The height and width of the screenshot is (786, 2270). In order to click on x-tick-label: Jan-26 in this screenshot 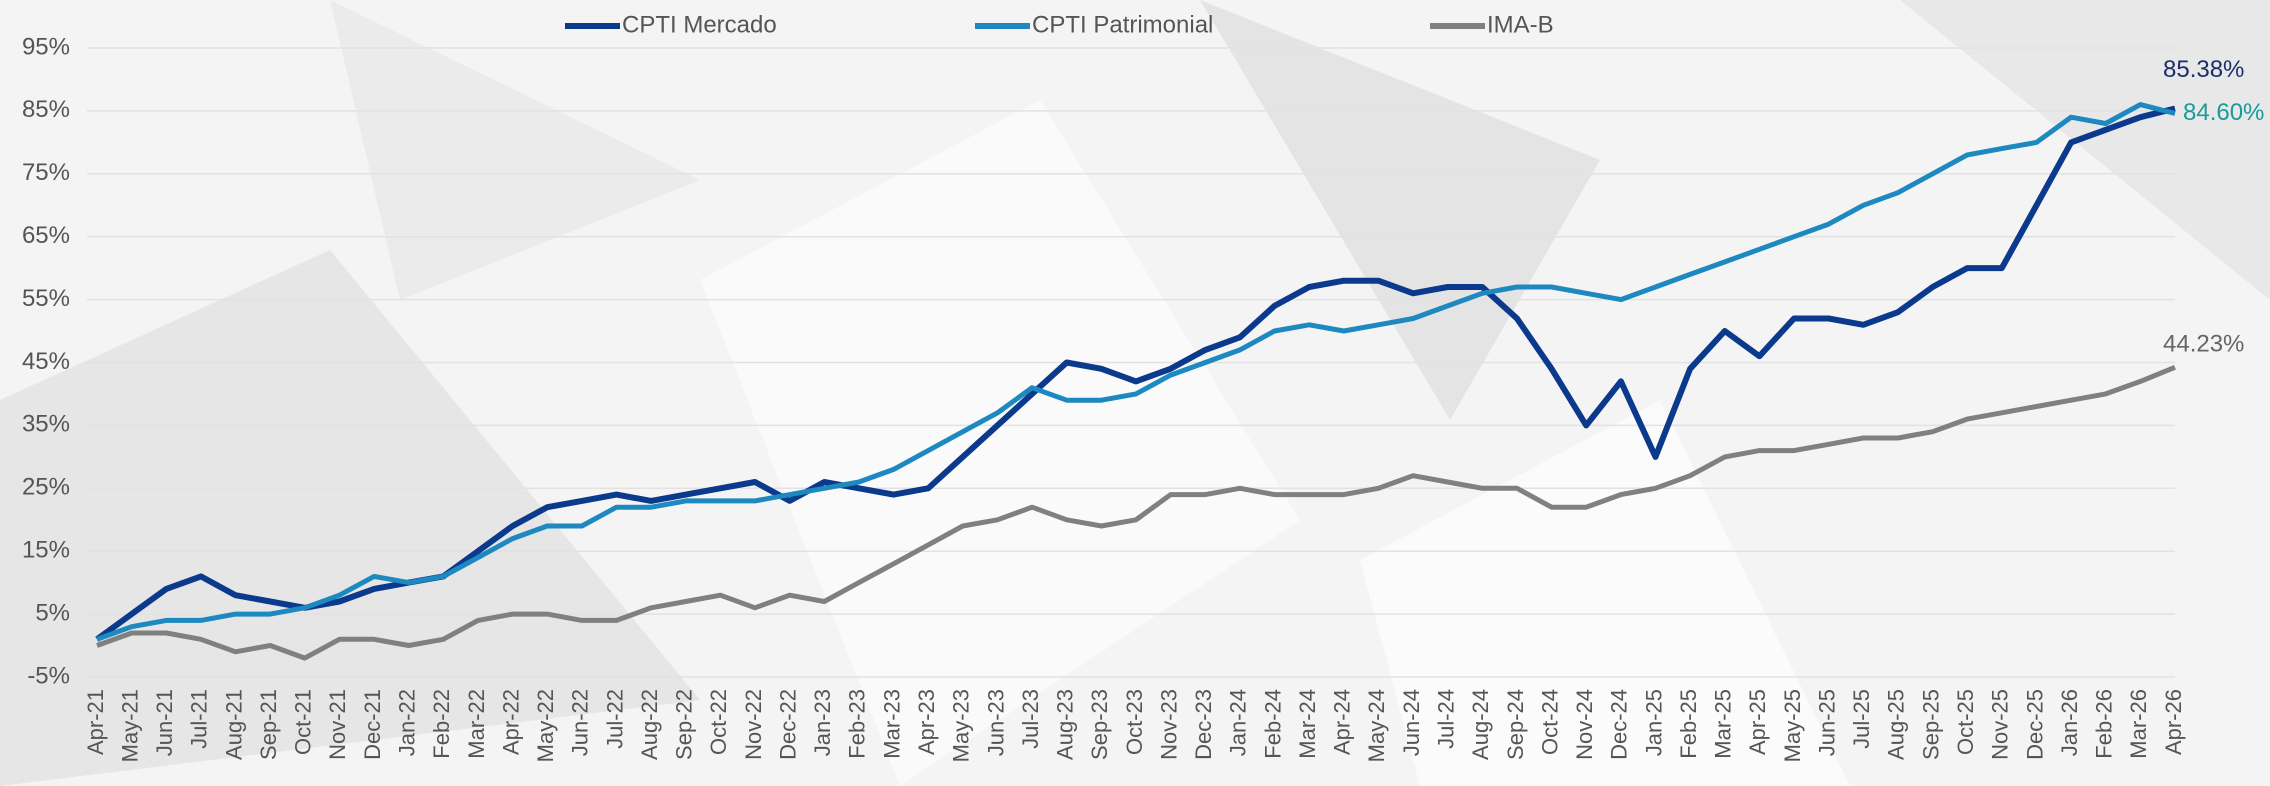, I will do `click(2069, 722)`.